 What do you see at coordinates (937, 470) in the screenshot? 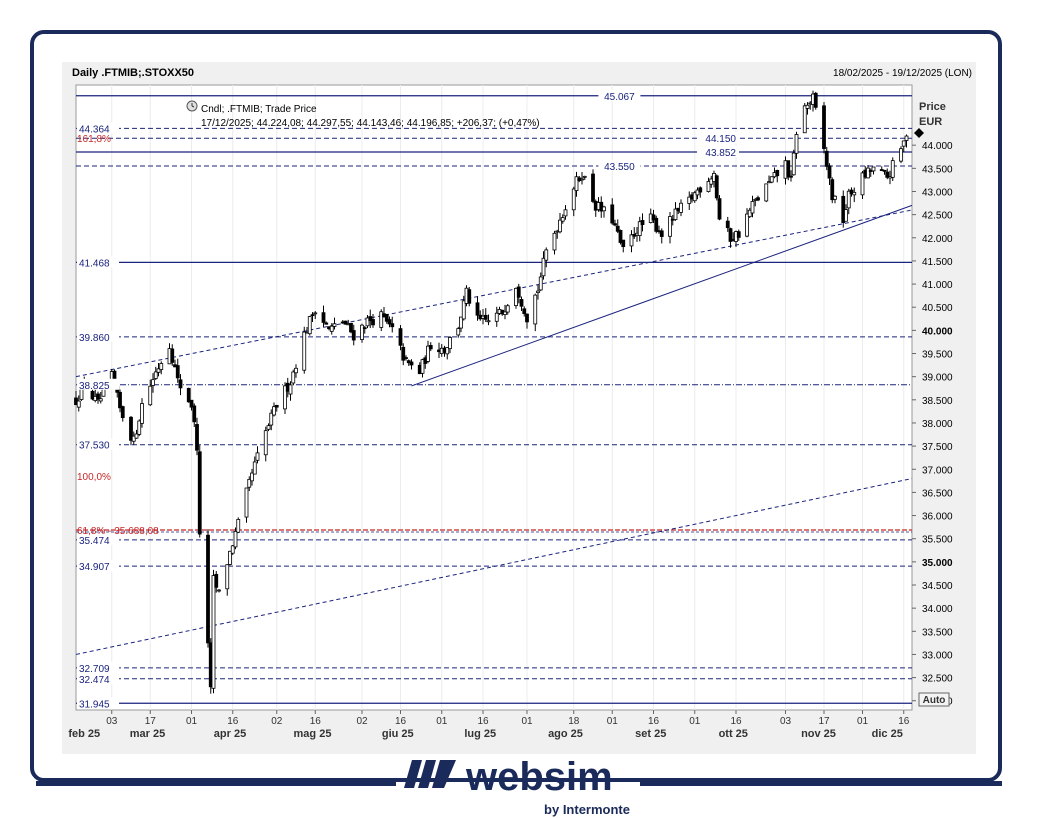
I see `y-tick-label: 37.000` at bounding box center [937, 470].